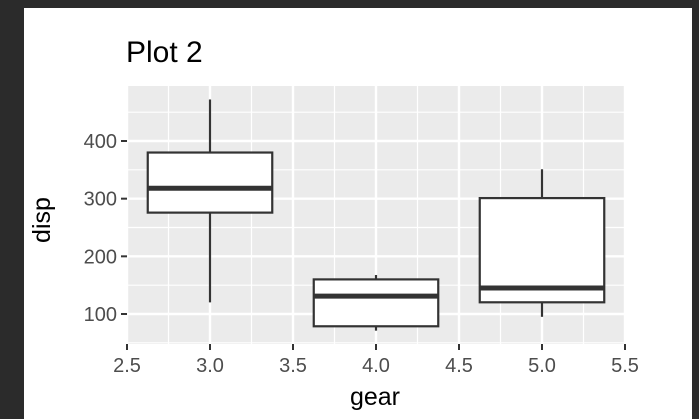  What do you see at coordinates (164, 52) in the screenshot?
I see `chart-title: Plot 2` at bounding box center [164, 52].